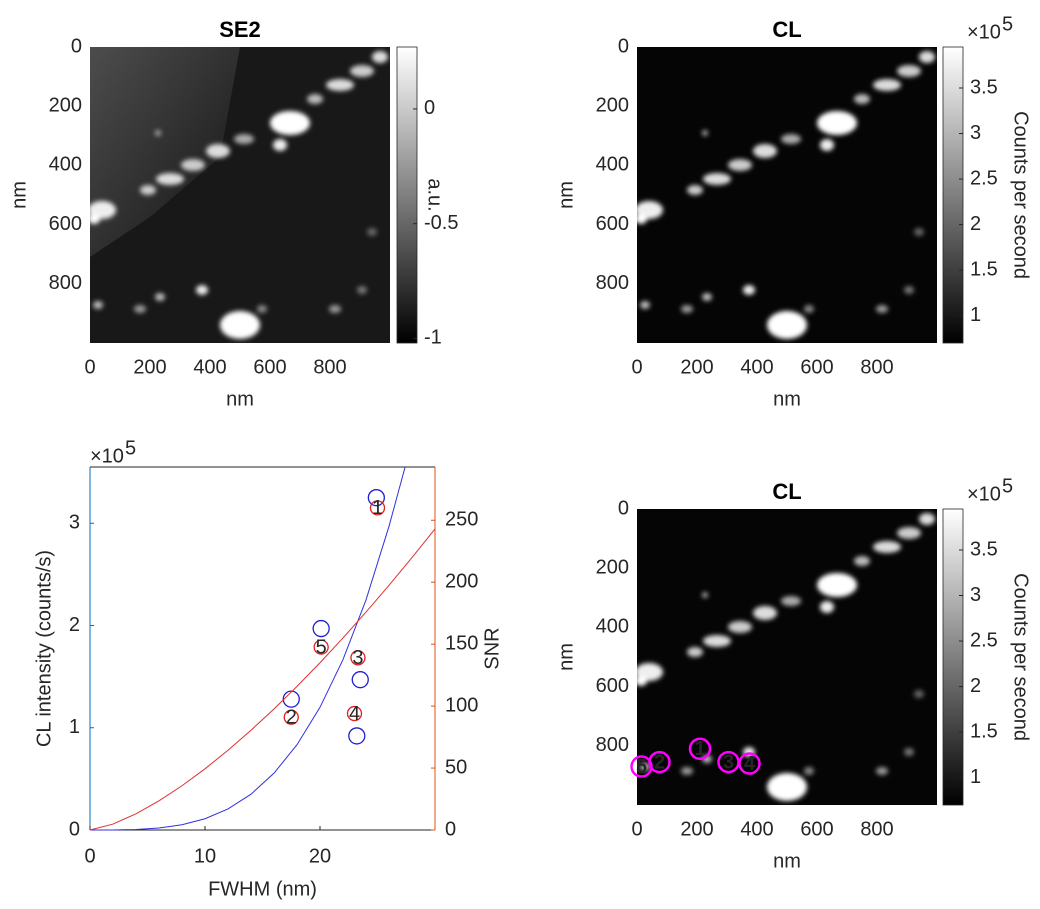 The width and height of the screenshot is (1040, 909). What do you see at coordinates (435, 194) in the screenshot?
I see `colorbar-label: a.u.` at bounding box center [435, 194].